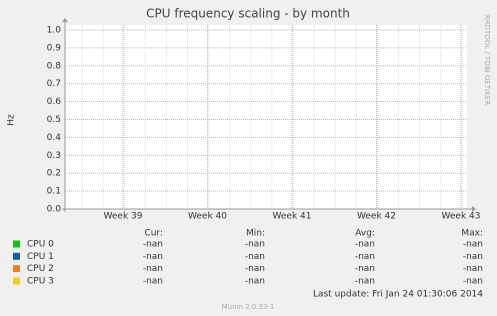 The width and height of the screenshot is (497, 316). I want to click on x-axis-arrow, so click(474, 209).